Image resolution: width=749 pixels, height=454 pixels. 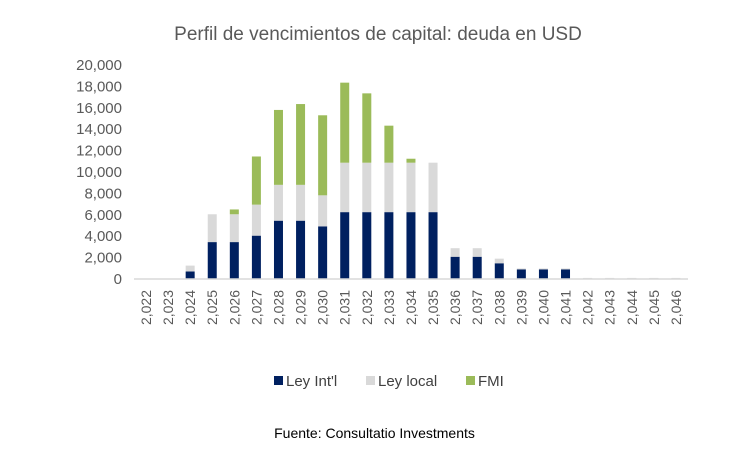 I want to click on x-tick-label: 2,036, so click(x=455, y=307).